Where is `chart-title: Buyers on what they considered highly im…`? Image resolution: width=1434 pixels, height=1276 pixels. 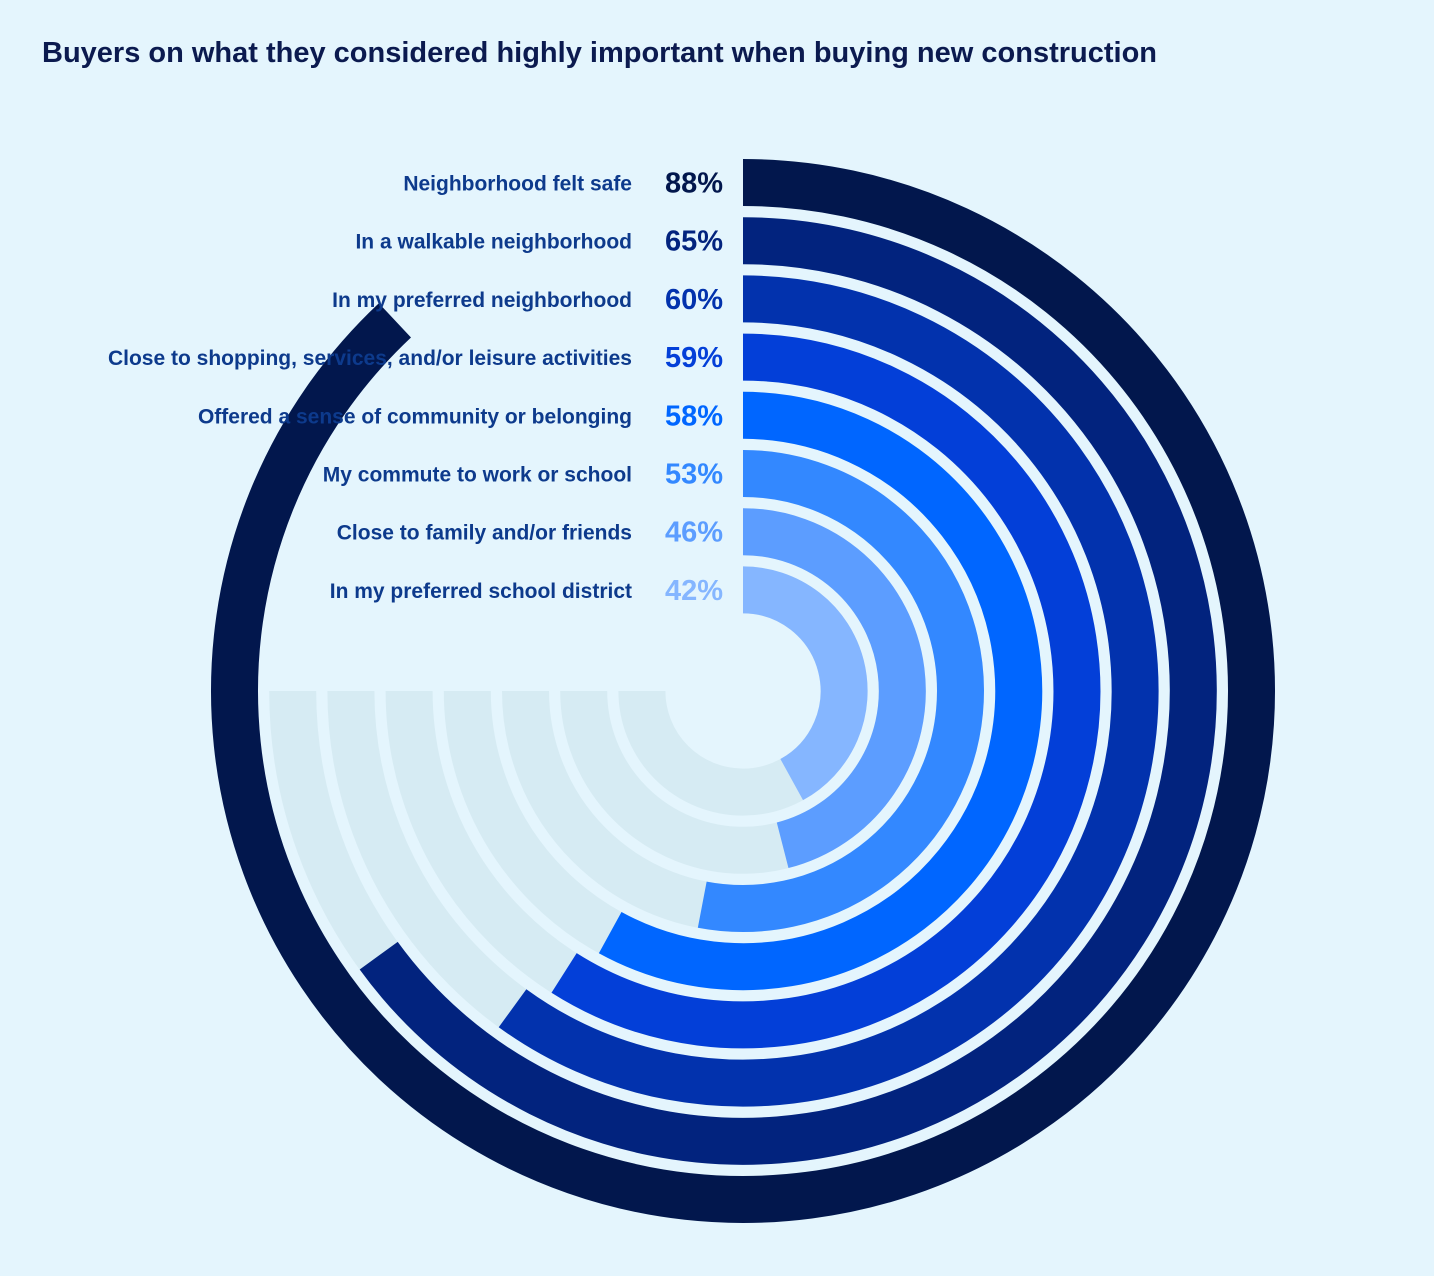 chart-title: Buyers on what they considered highly im… is located at coordinates (599, 53).